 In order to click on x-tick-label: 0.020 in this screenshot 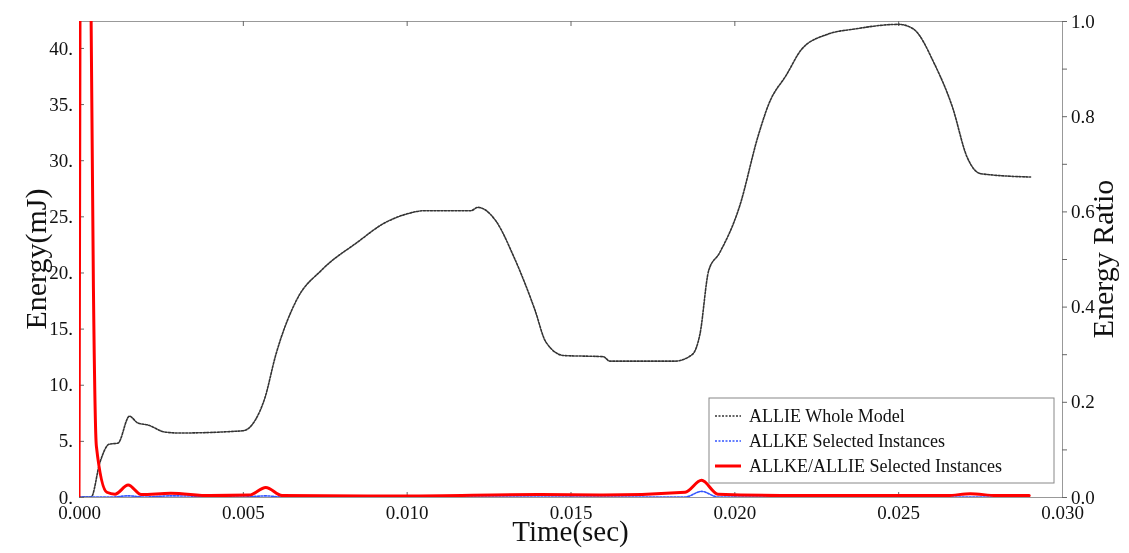, I will do `click(735, 513)`.